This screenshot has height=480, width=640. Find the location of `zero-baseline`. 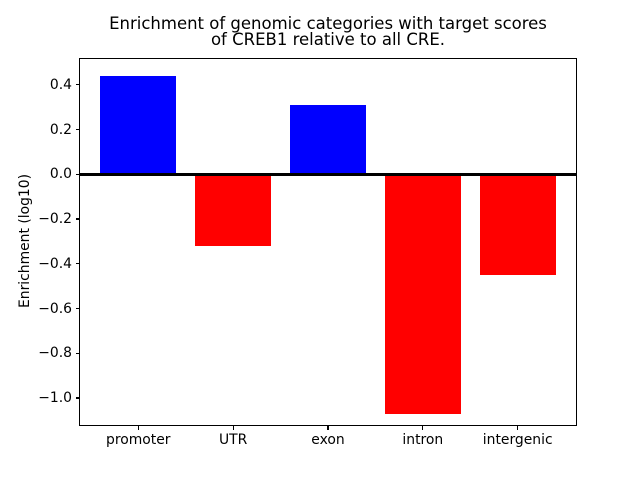

zero-baseline is located at coordinates (328, 174).